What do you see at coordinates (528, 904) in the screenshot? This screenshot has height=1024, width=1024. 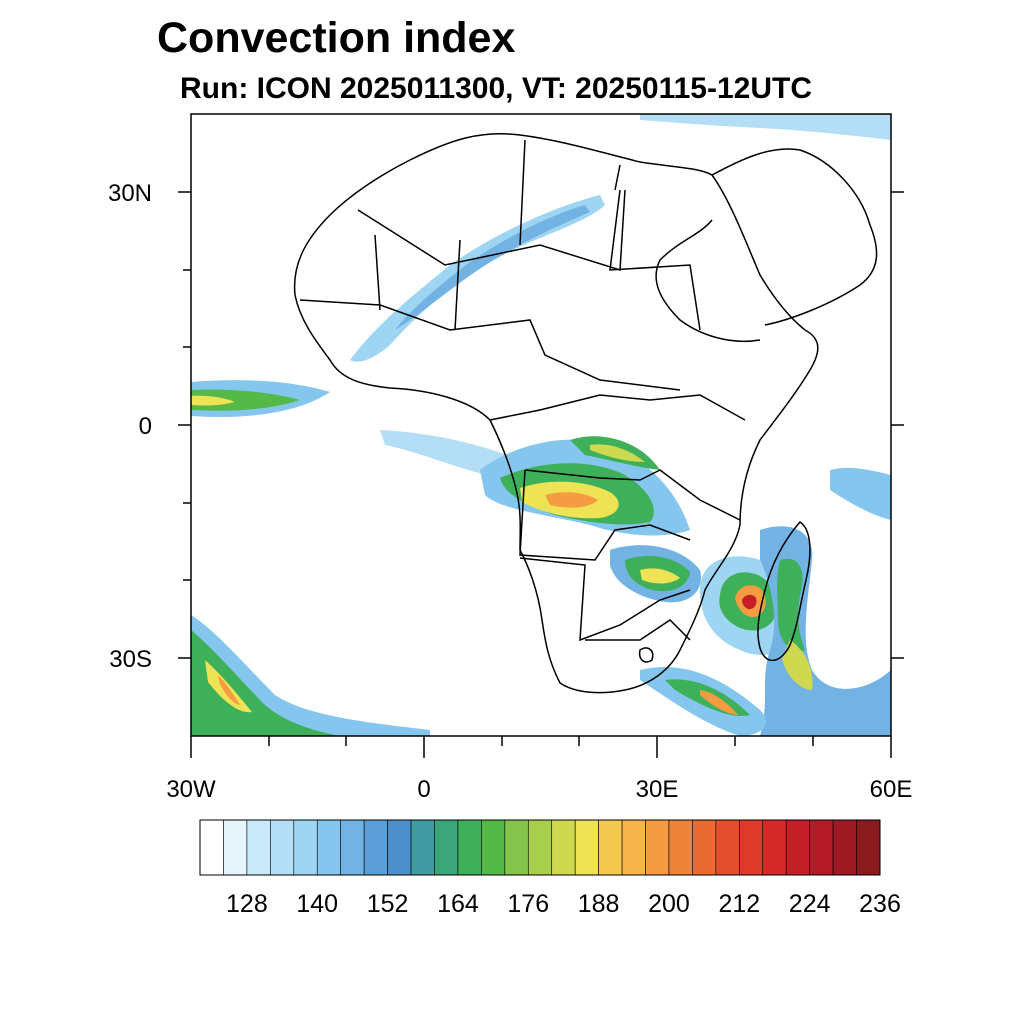 I see `colorbar-label: 176` at bounding box center [528, 904].